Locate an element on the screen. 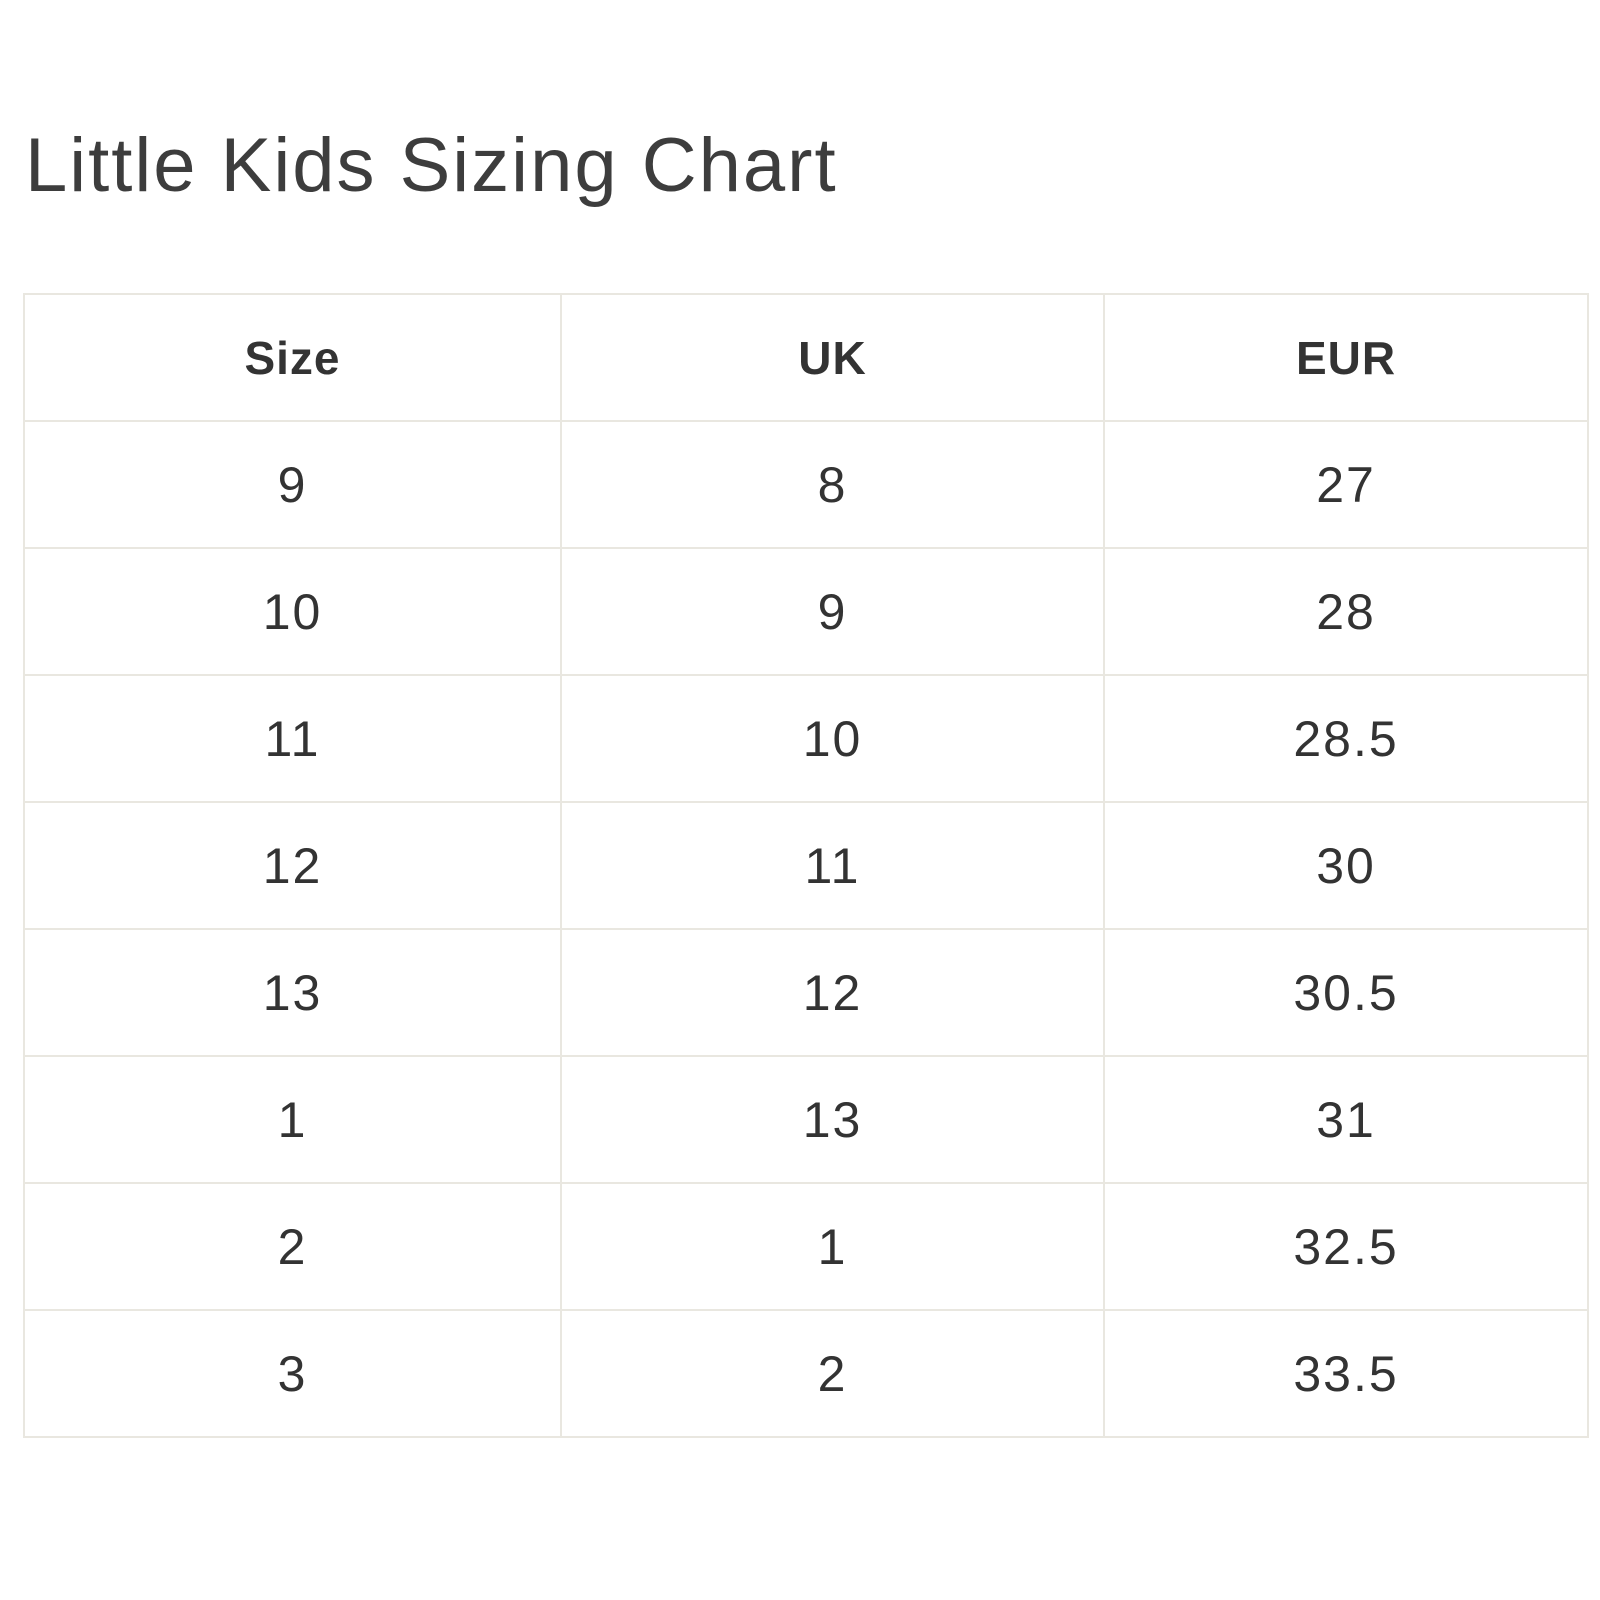  eur-cell: 28.5 is located at coordinates (1346, 738).